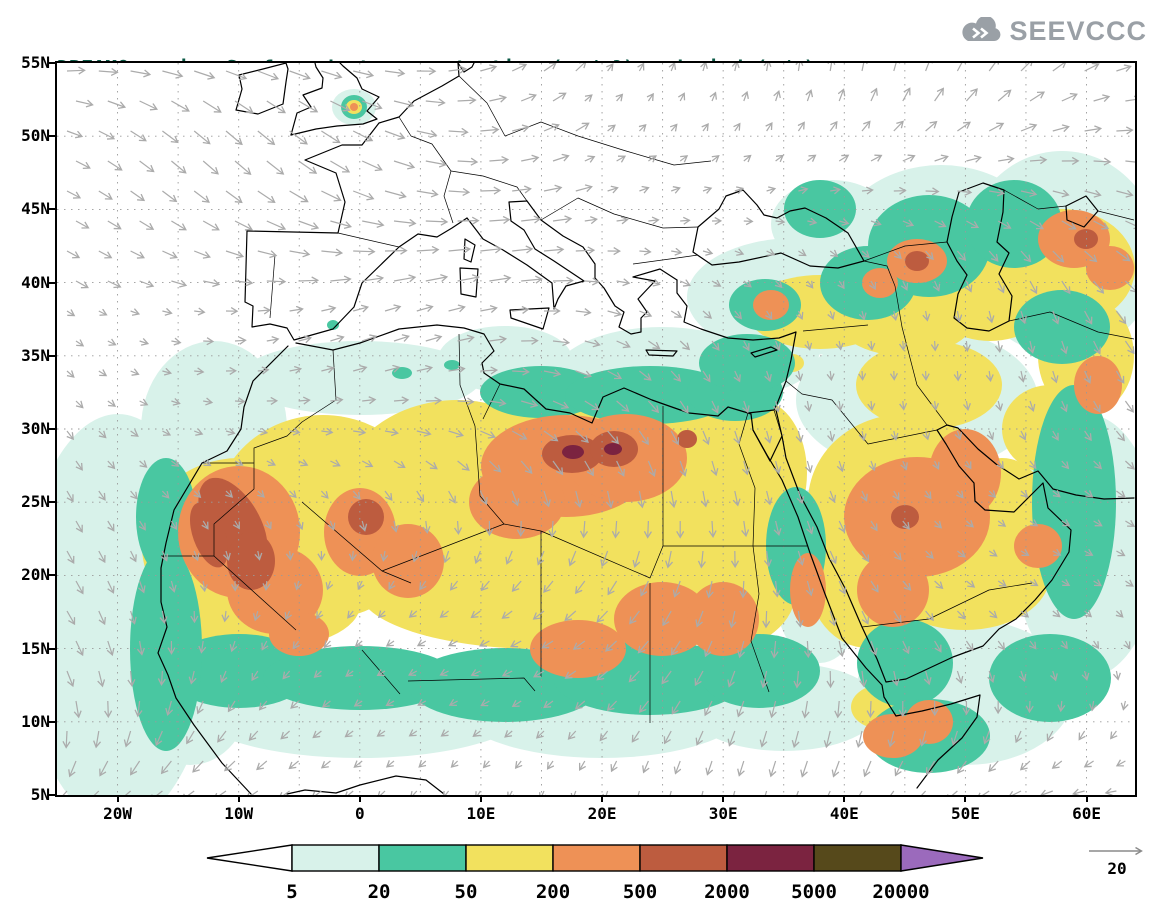 The image size is (1165, 907). I want to click on lat-tick-label: 20N, so click(35, 575).